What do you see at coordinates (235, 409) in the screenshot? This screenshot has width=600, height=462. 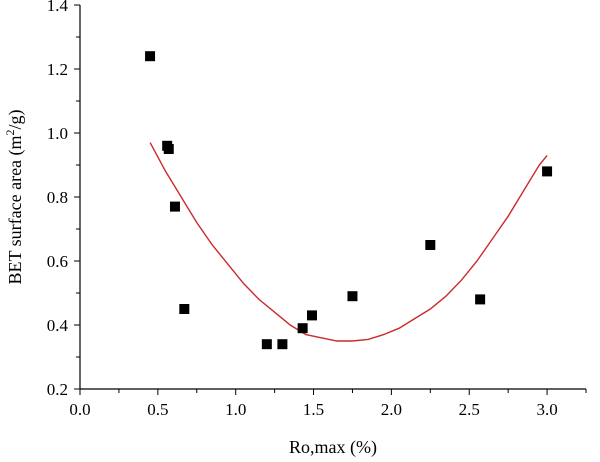 I see `x-tick-label: 1.0` at bounding box center [235, 409].